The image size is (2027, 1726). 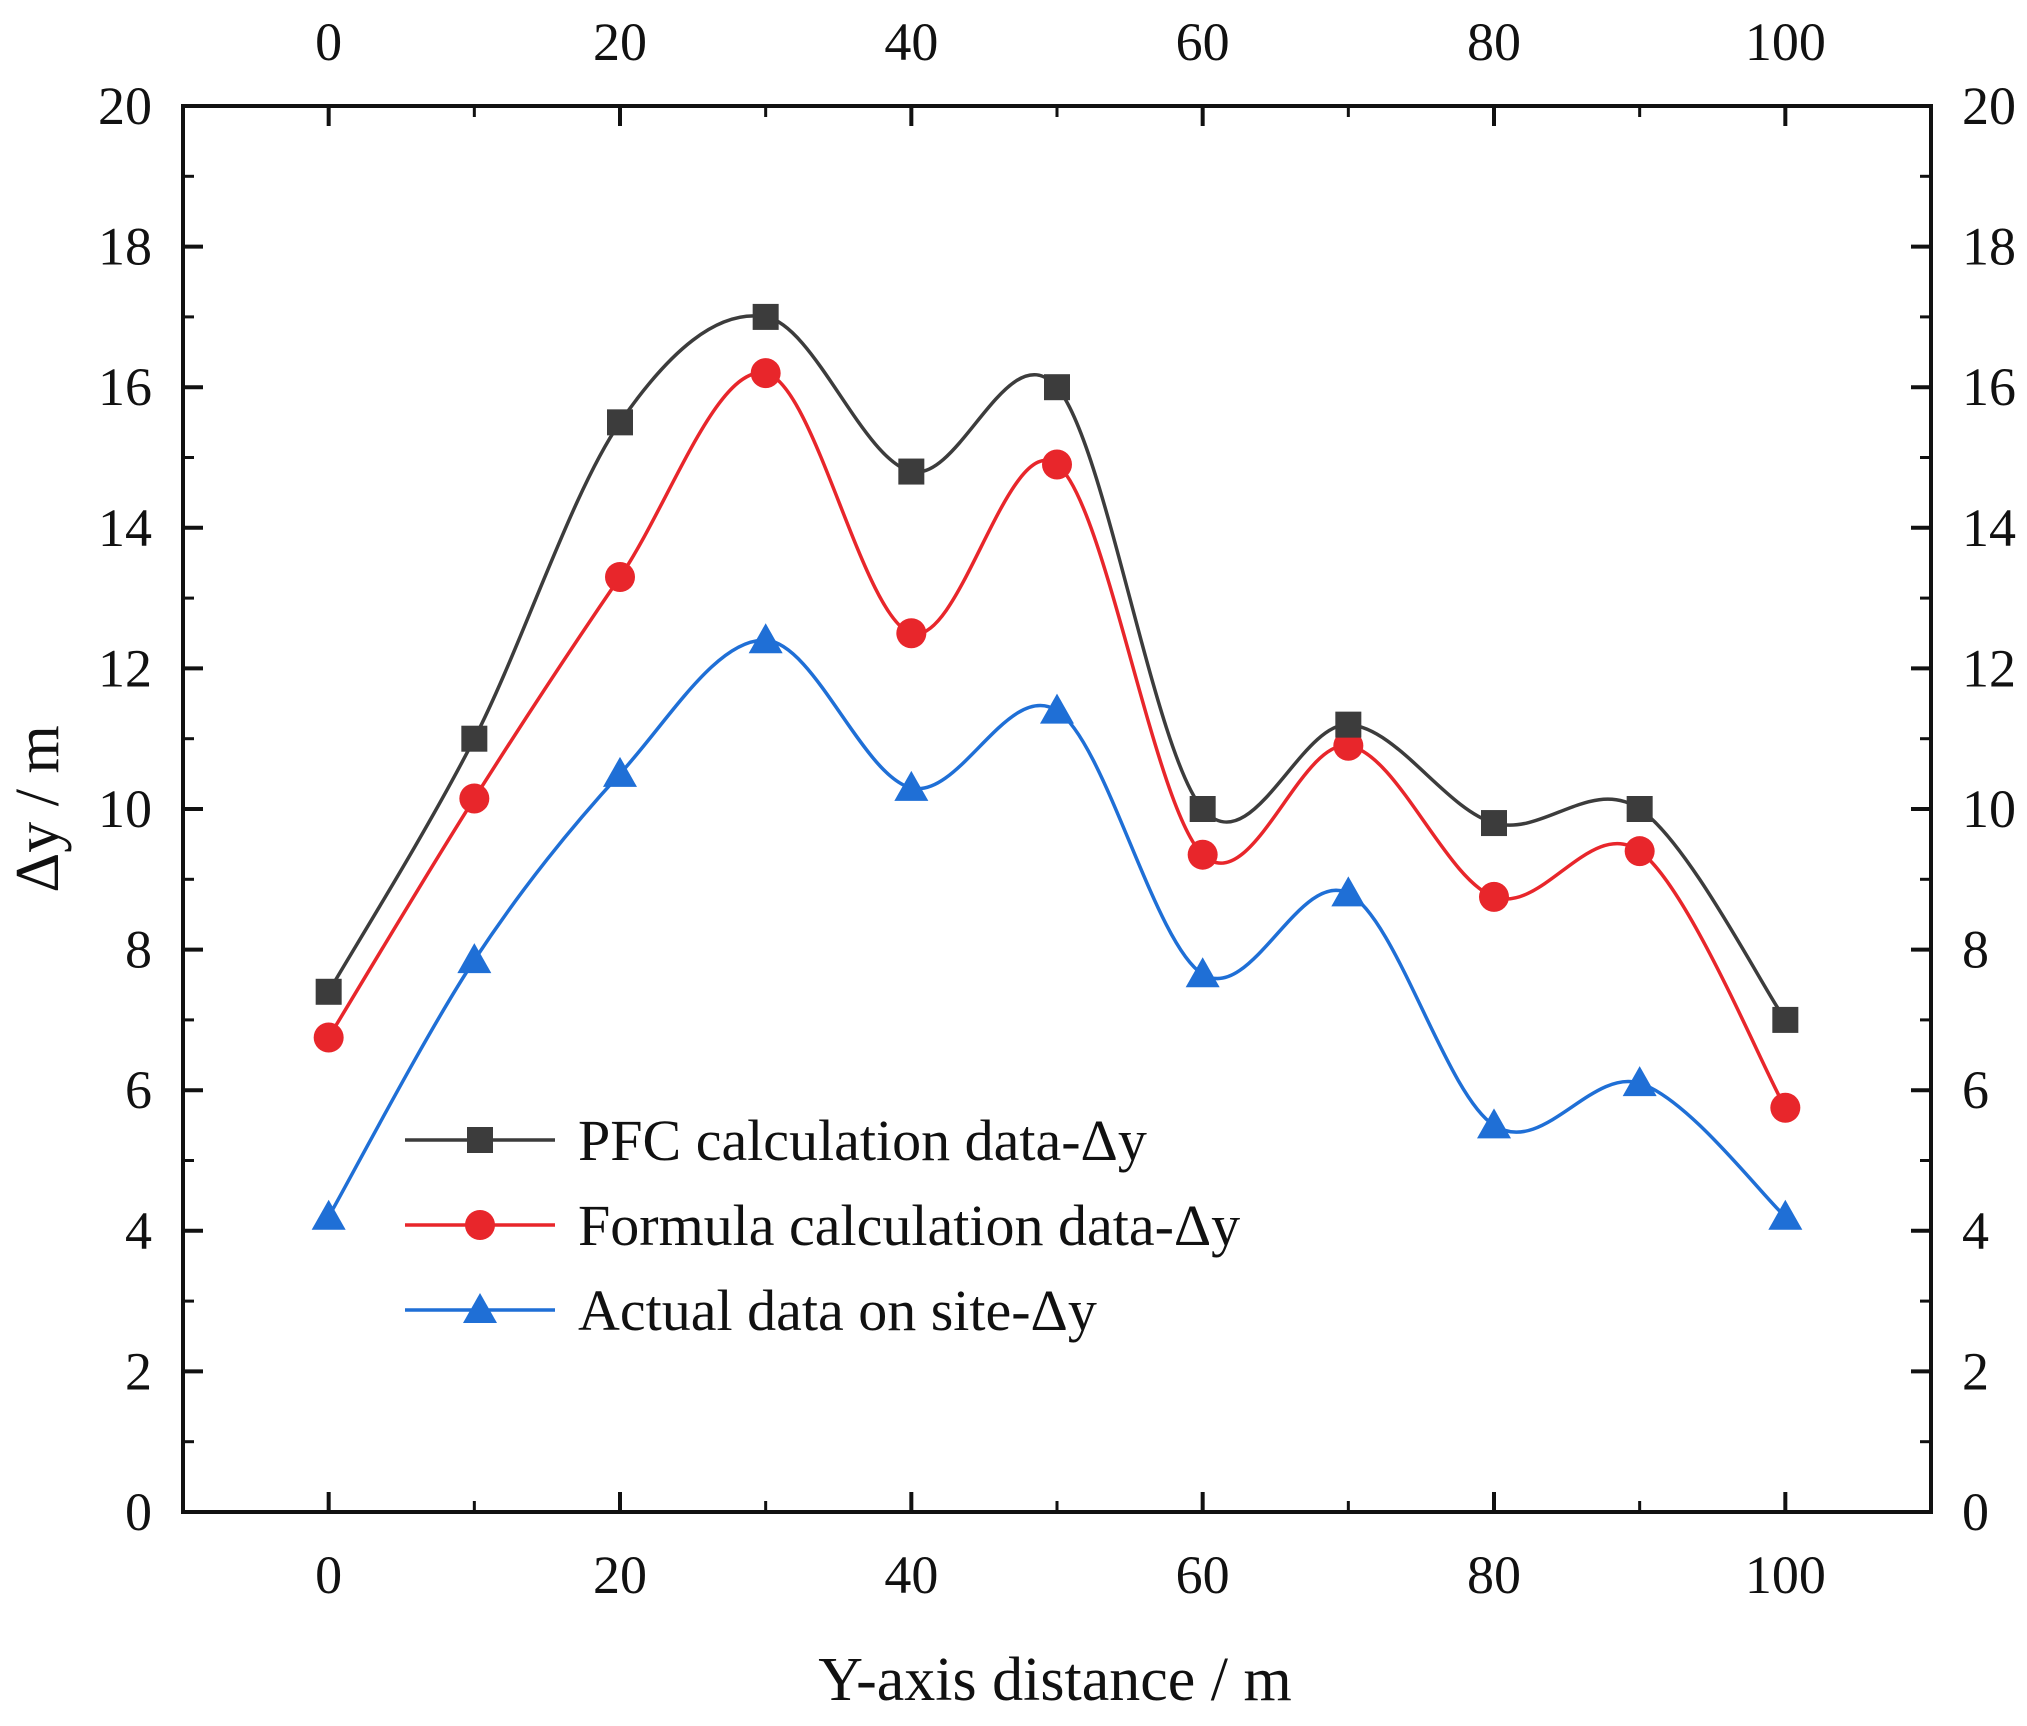 I want to click on x-tick-label-bottom: 60, so click(x=1203, y=1575).